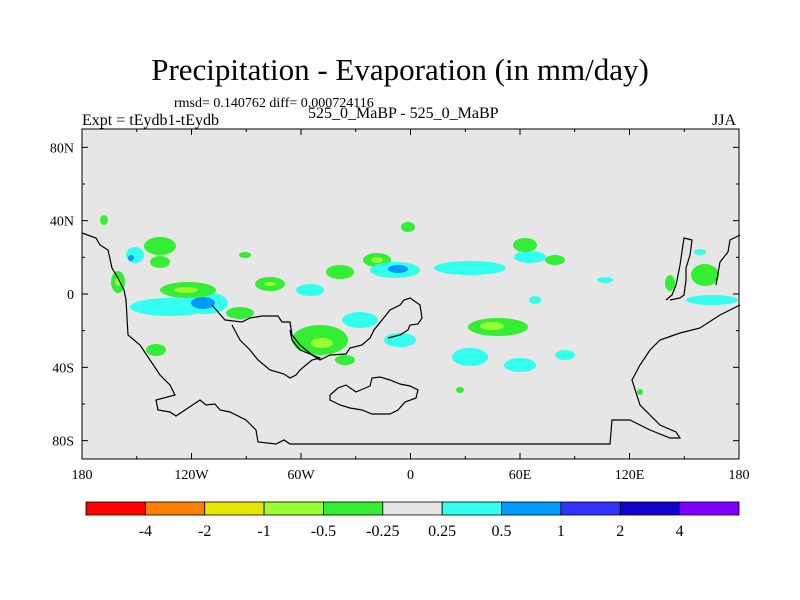  I want to click on colorbar-label: 2, so click(620, 531).